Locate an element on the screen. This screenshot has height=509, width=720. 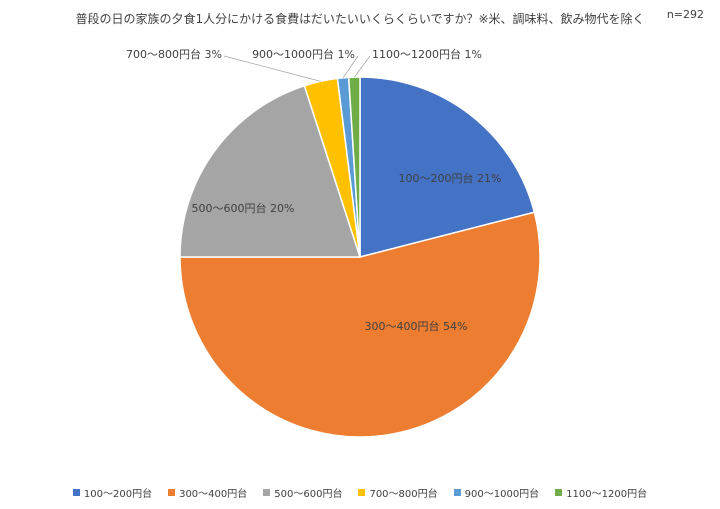
slice-label-4: 700〜800円台 3% is located at coordinates (174, 54).